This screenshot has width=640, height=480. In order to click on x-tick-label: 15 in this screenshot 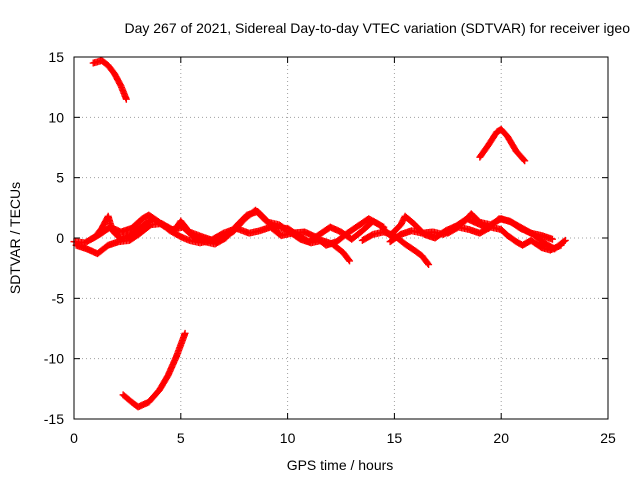, I will do `click(395, 438)`.